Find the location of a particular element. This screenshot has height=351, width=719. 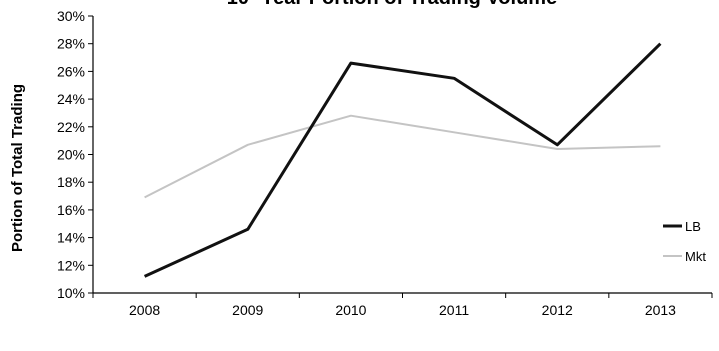

y-tick-label: 16% is located at coordinates (71, 210).